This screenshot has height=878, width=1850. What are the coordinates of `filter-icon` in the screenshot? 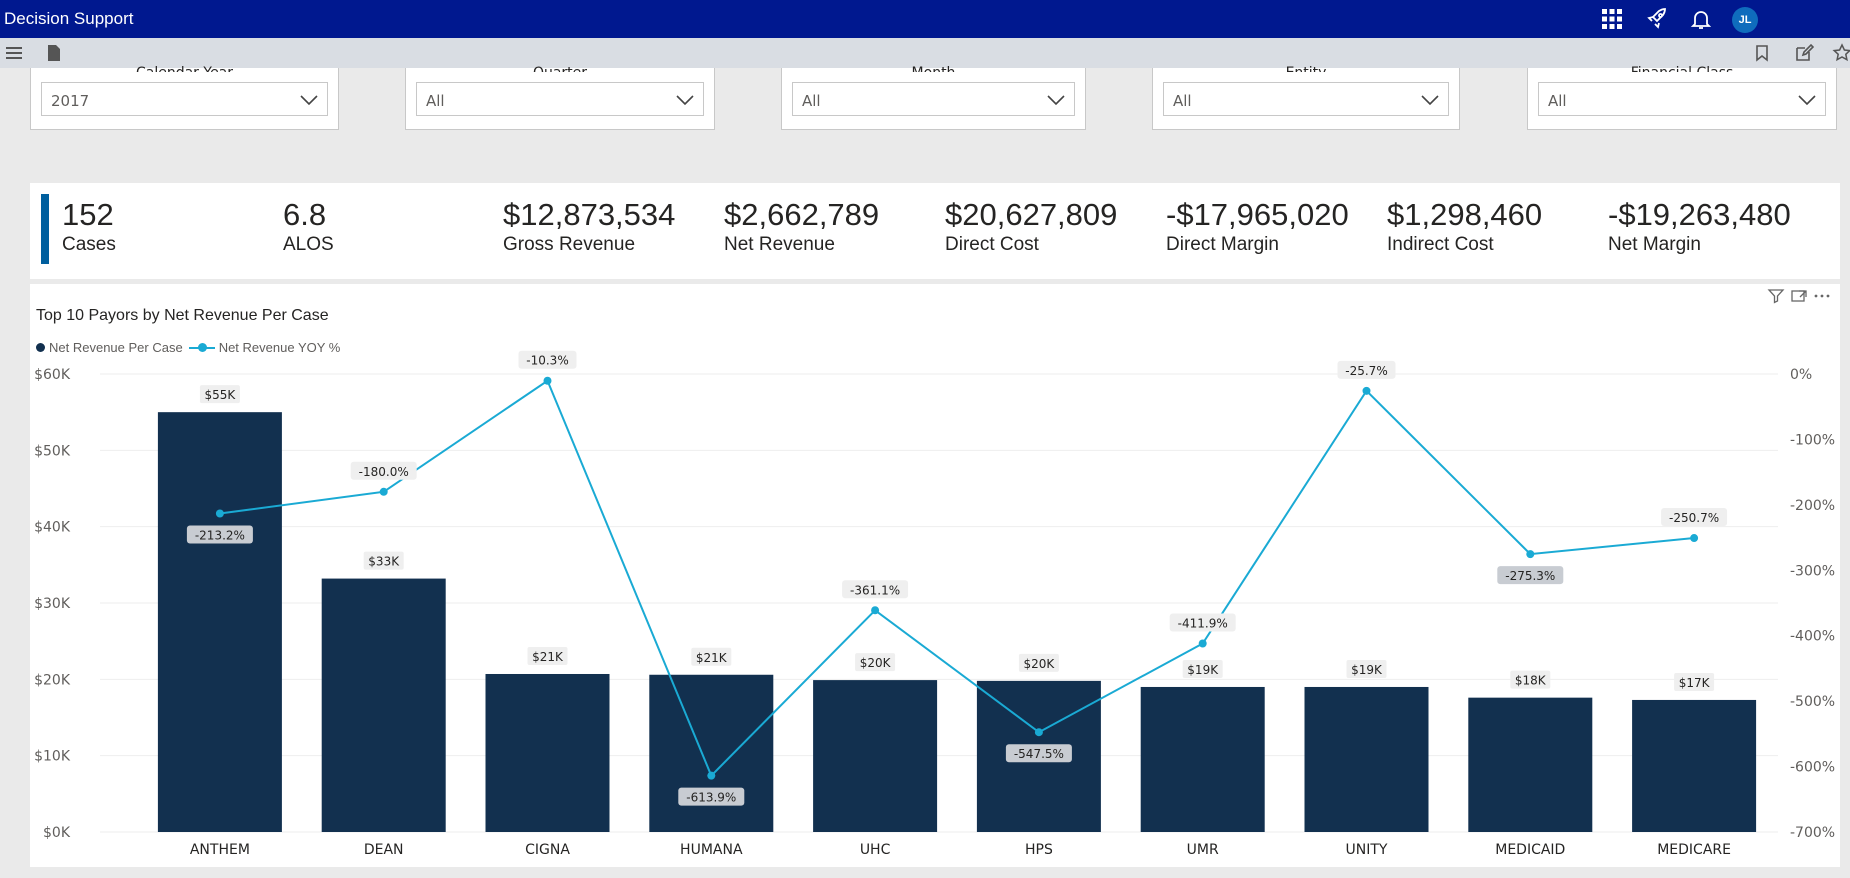 It's located at (1776, 296).